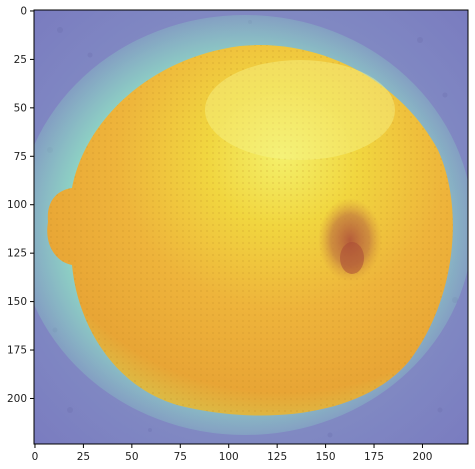 This screenshot has width=475, height=469. What do you see at coordinates (17, 302) in the screenshot?
I see `y-tick-label: 150` at bounding box center [17, 302].